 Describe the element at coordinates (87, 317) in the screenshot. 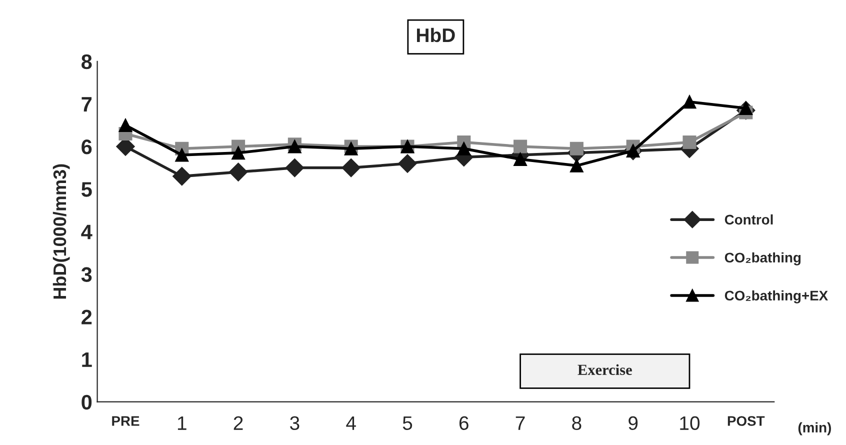

I see `y-tick-label: 2` at that location.